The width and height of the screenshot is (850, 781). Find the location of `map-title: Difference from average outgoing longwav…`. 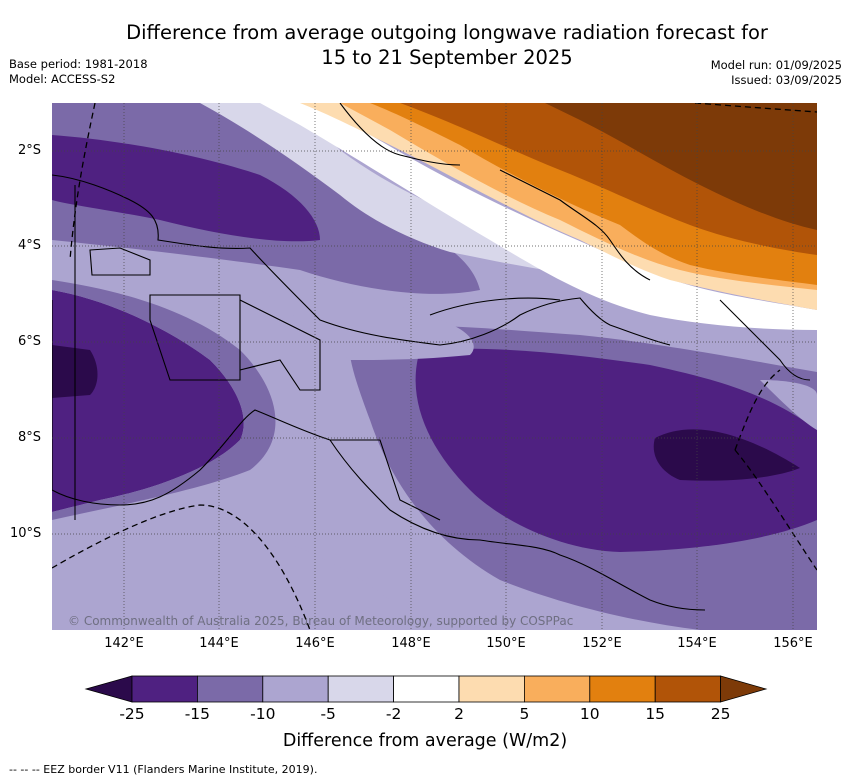

map-title: Difference from average outgoing longwav… is located at coordinates (447, 45).